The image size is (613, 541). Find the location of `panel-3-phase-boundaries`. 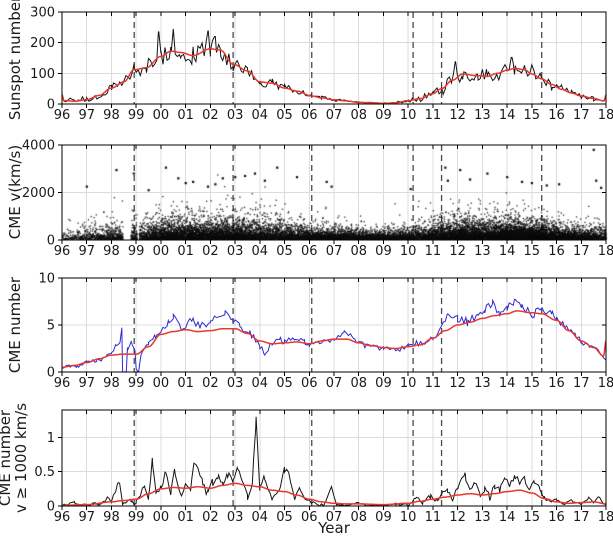

panel-3-phase-boundaries is located at coordinates (338, 458).